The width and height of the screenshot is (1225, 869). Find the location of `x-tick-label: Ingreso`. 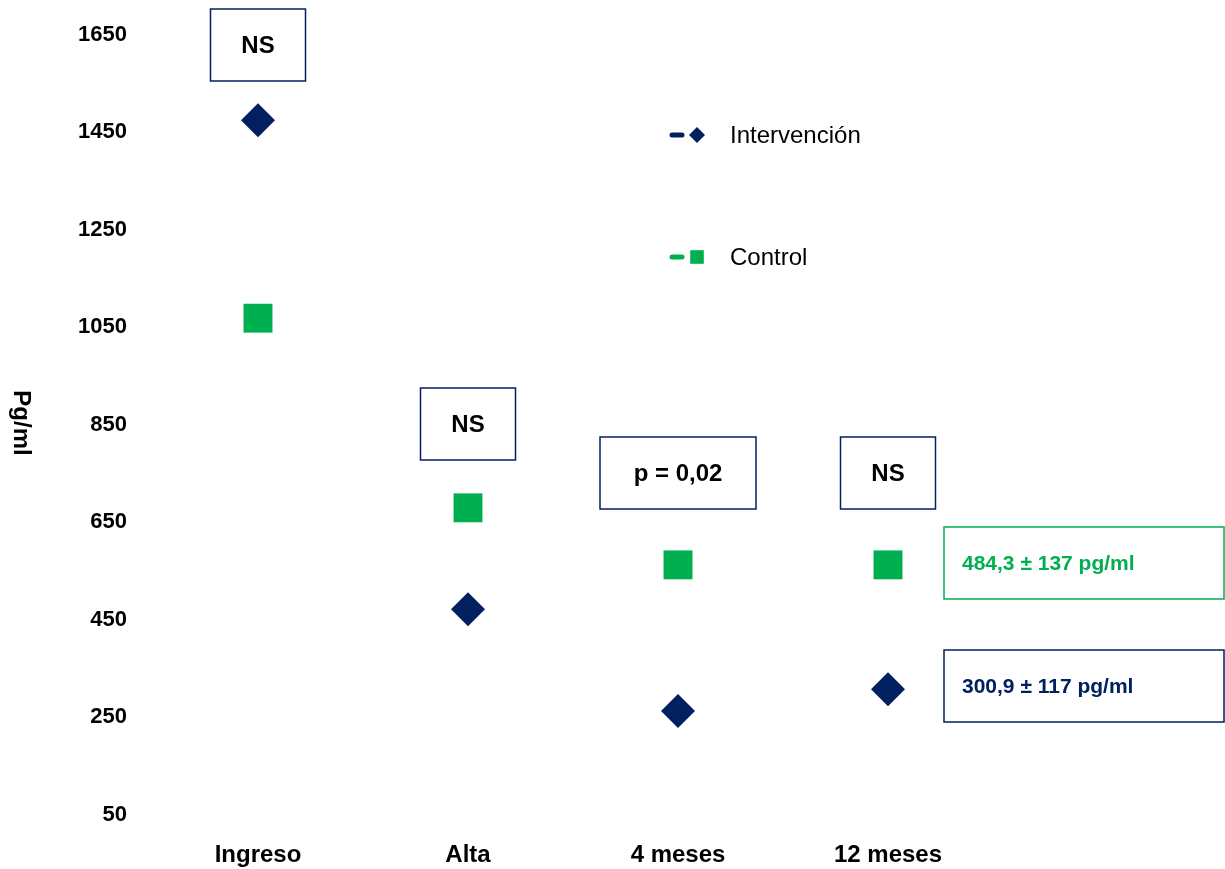

x-tick-label: Ingreso is located at coordinates (258, 853).